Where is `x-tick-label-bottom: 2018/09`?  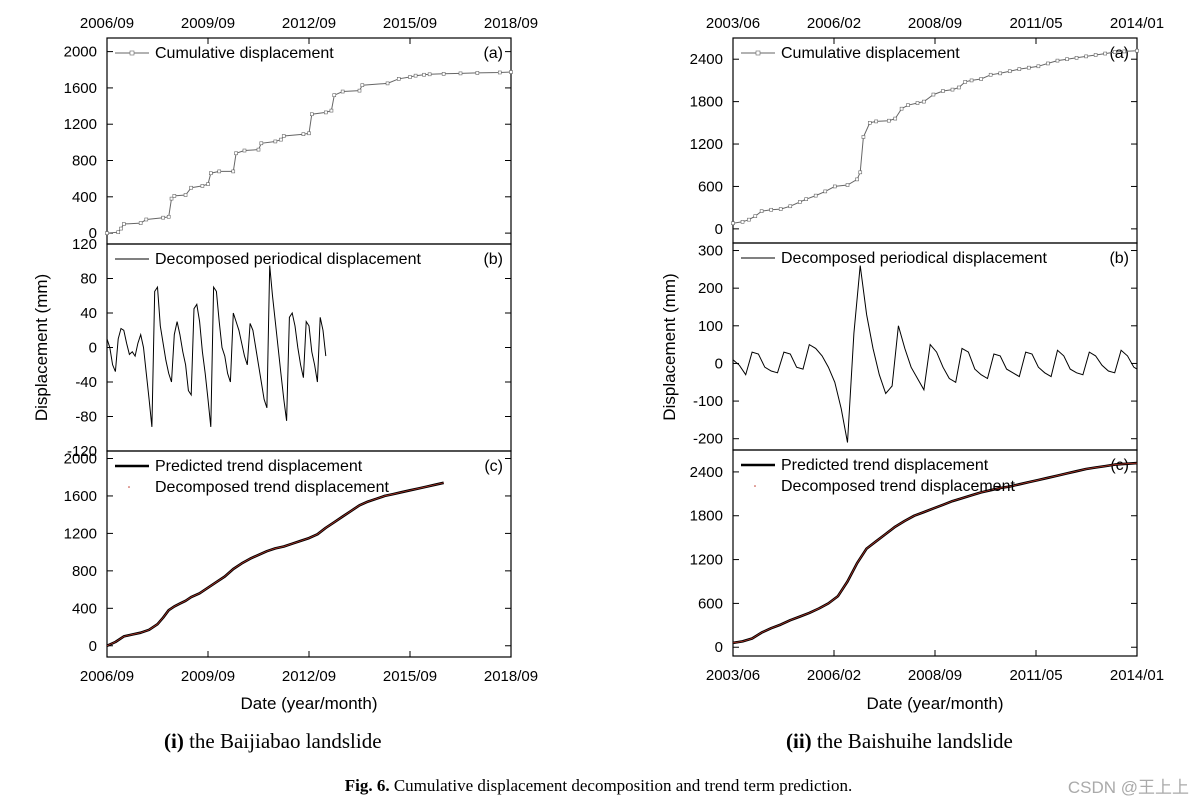
x-tick-label-bottom: 2018/09 is located at coordinates (511, 676).